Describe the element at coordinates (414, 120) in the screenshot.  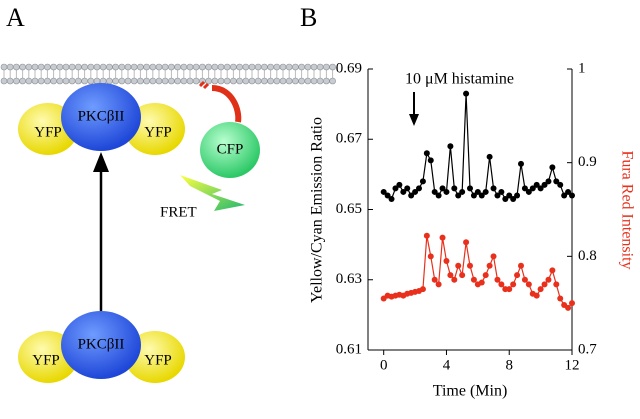
I see `annotation-arrowhead` at that location.